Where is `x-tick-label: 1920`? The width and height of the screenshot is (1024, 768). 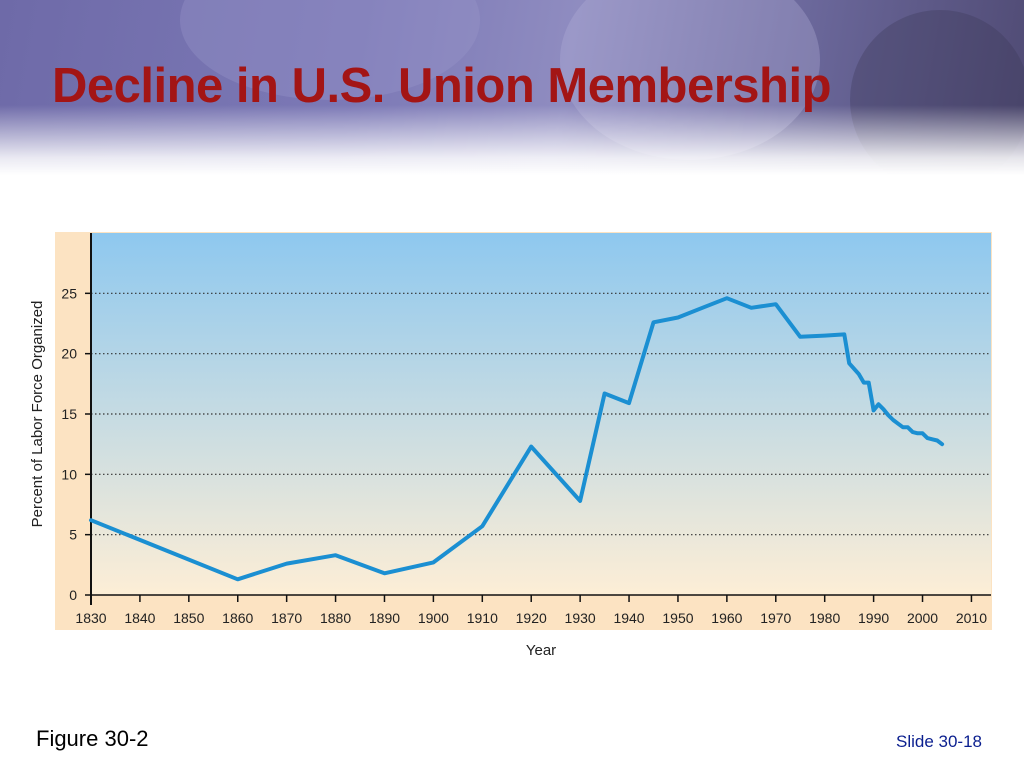
x-tick-label: 1920 is located at coordinates (531, 618).